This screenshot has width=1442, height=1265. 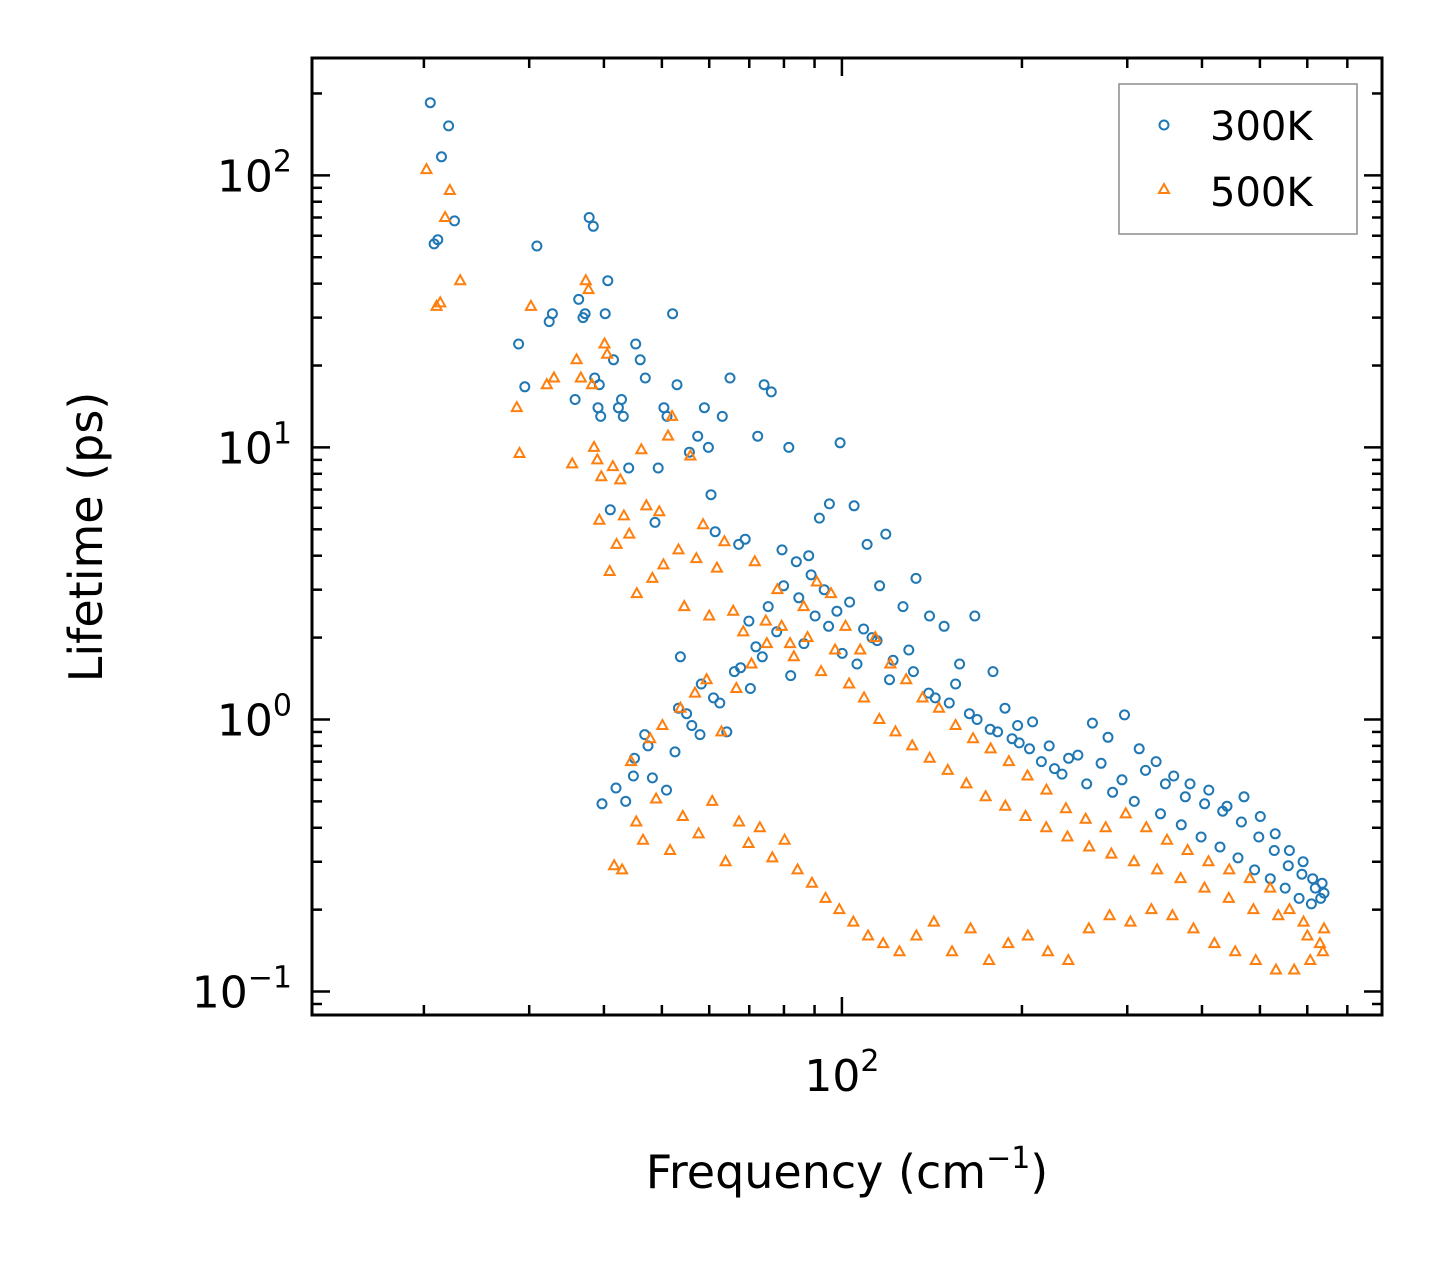 I want to click on legend-marker-300k, so click(x=1164, y=125).